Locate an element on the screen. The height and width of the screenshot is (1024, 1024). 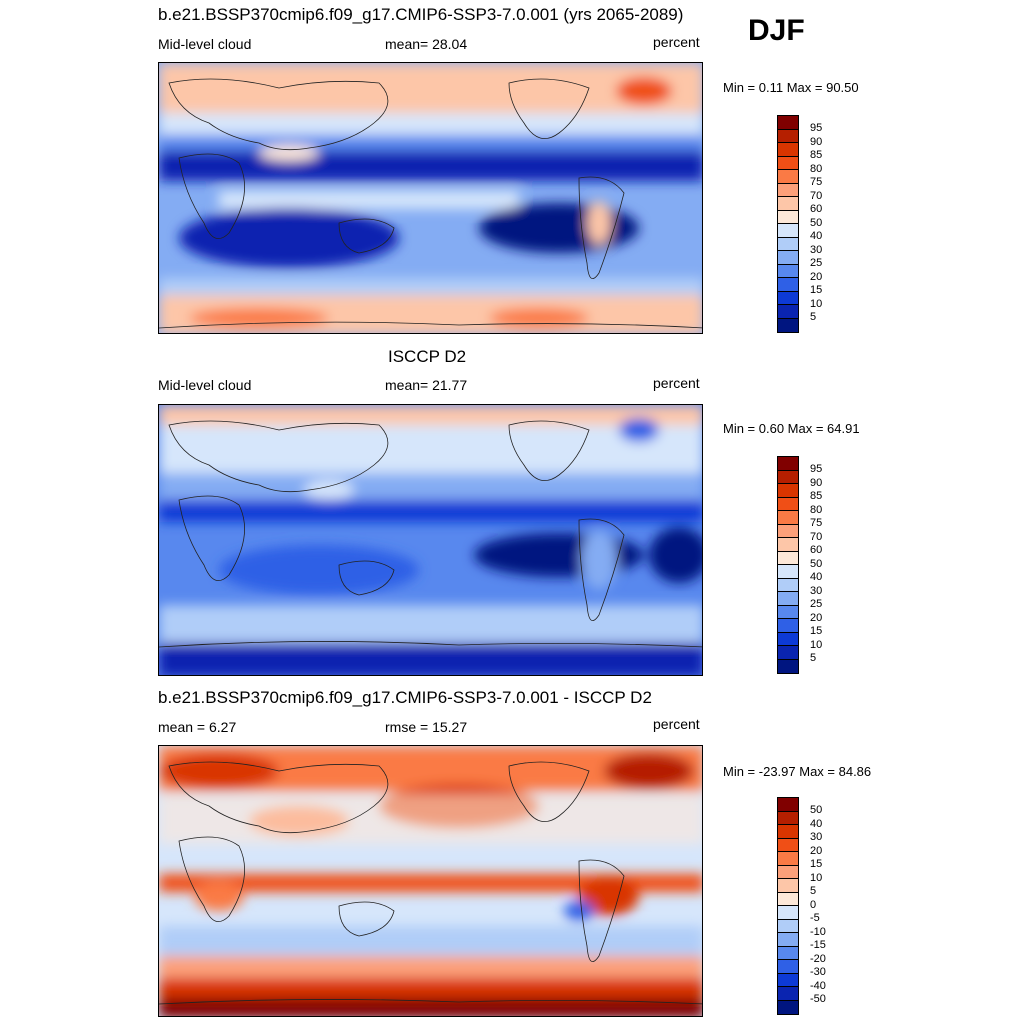
panel3-rmse-label: rmse = 15.27 is located at coordinates (426, 727).